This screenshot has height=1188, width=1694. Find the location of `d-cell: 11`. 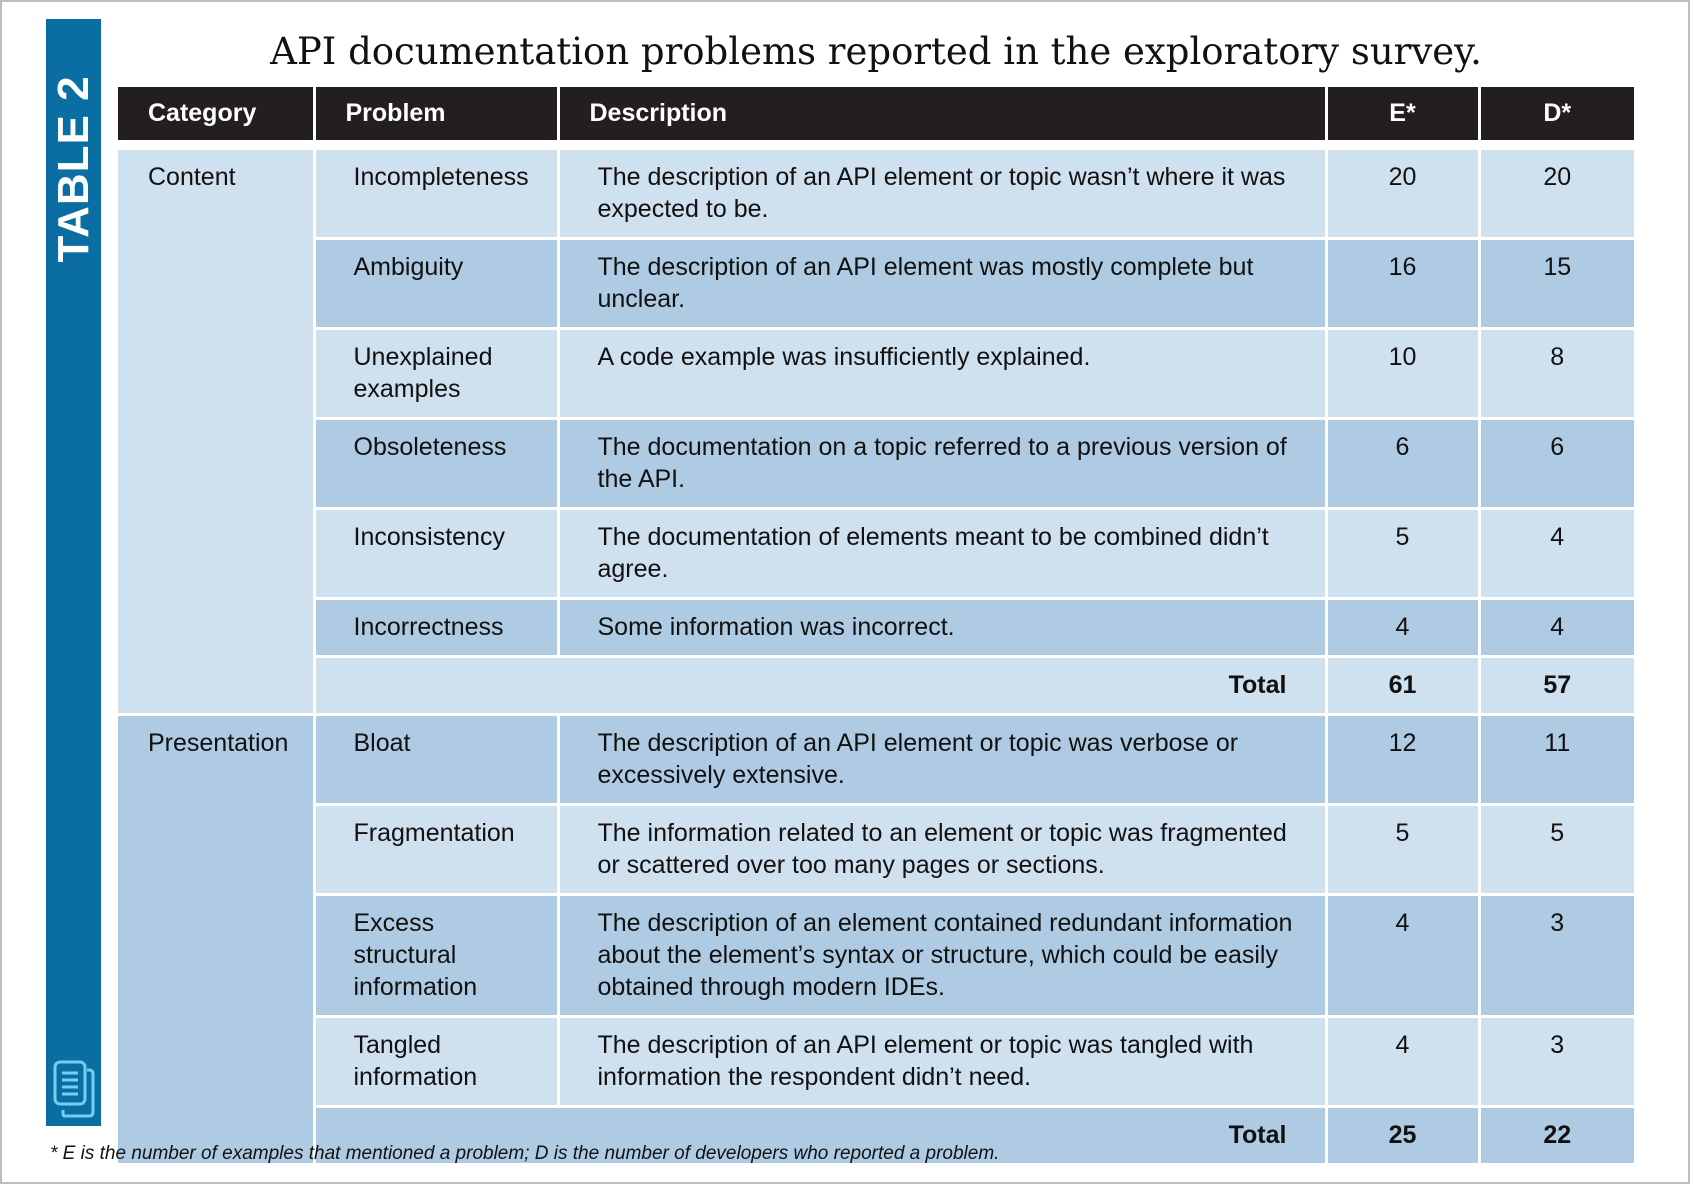

d-cell: 11 is located at coordinates (1556, 760).